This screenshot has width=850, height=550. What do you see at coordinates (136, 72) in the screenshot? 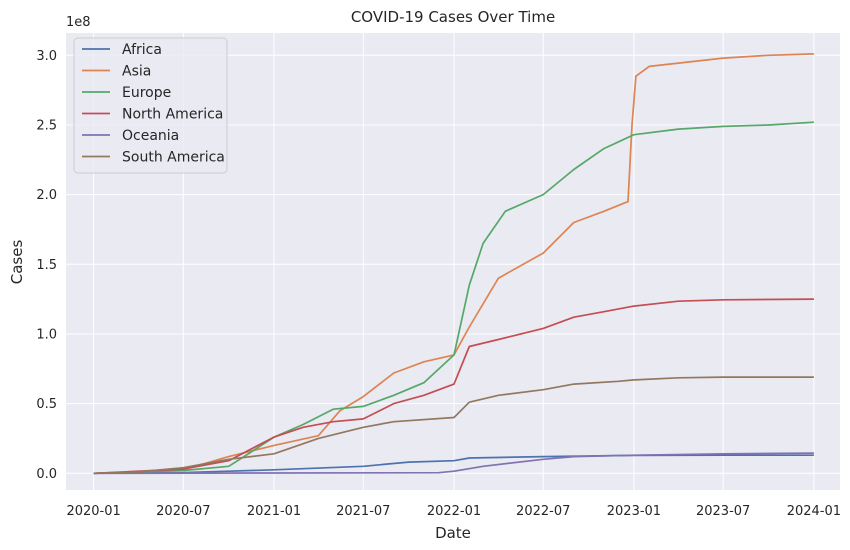
I see `legend-label: Asia` at bounding box center [136, 72].